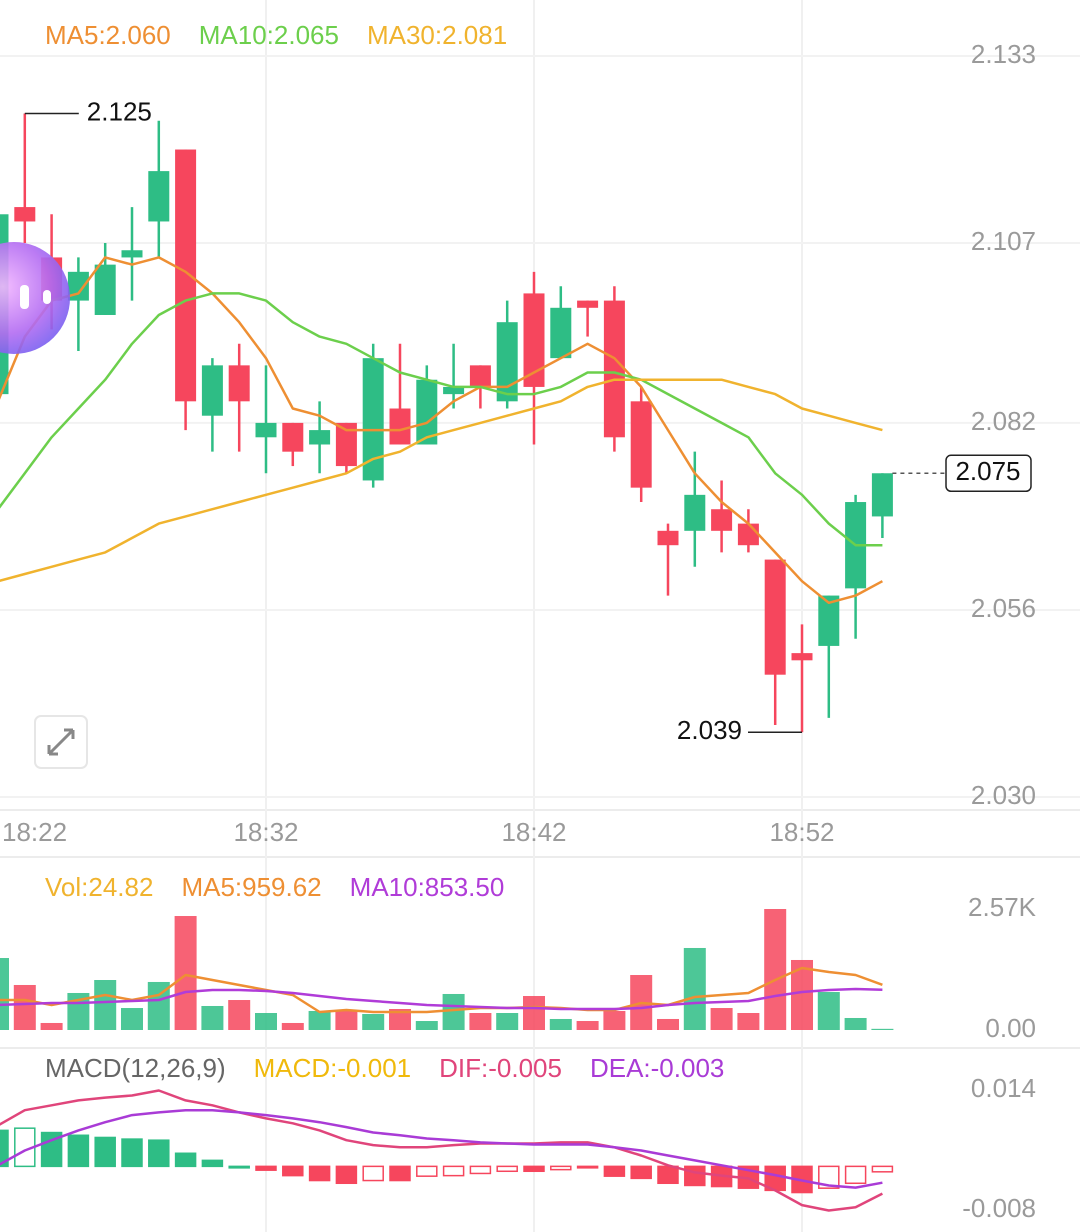 The width and height of the screenshot is (1080, 1232). I want to click on x-tick-label: 18:32, so click(265, 832).